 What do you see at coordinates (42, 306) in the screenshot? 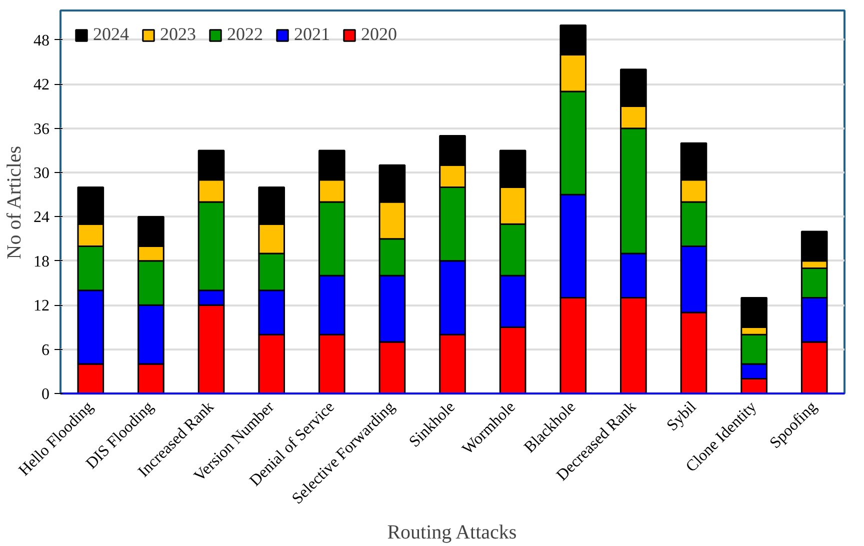
I see `y-tick-label: 12` at bounding box center [42, 306].